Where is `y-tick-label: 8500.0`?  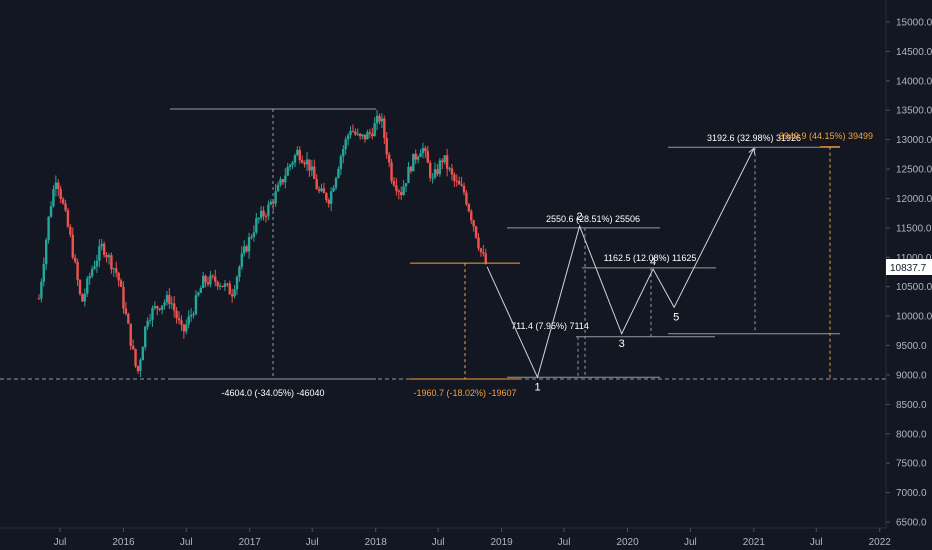
y-tick-label: 8500.0 is located at coordinates (911, 405).